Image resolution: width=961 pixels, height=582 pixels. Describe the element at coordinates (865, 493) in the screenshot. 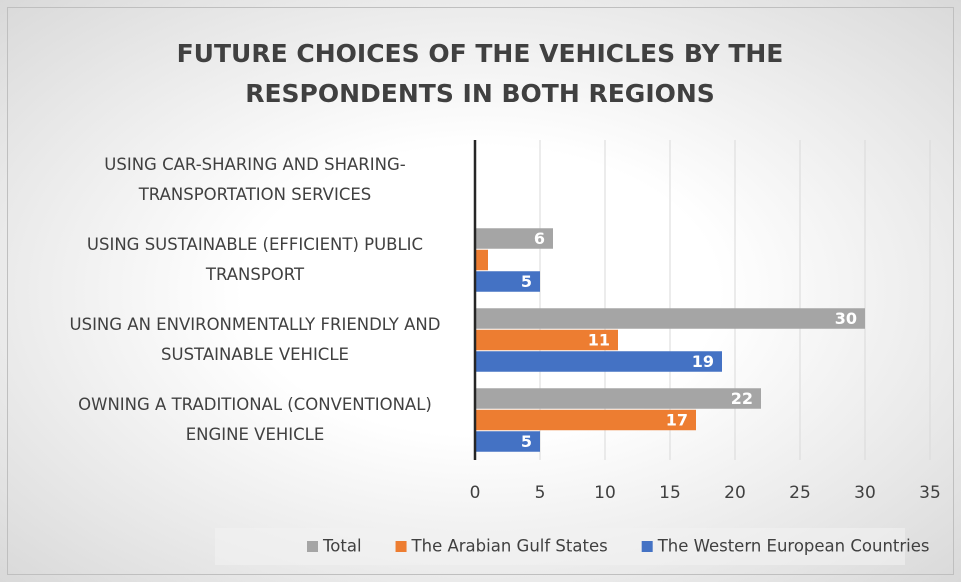

I see `x-tick-label: 30` at that location.